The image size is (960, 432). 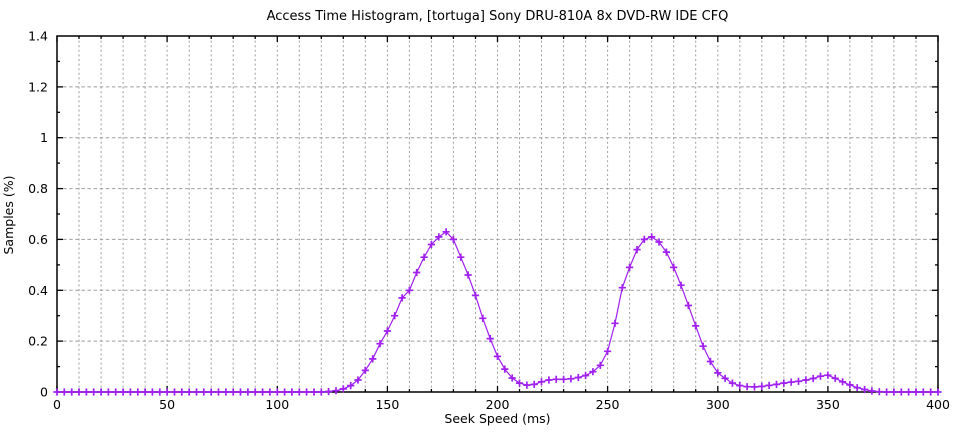 What do you see at coordinates (498, 404) in the screenshot?
I see `svg-text: 200` at bounding box center [498, 404].